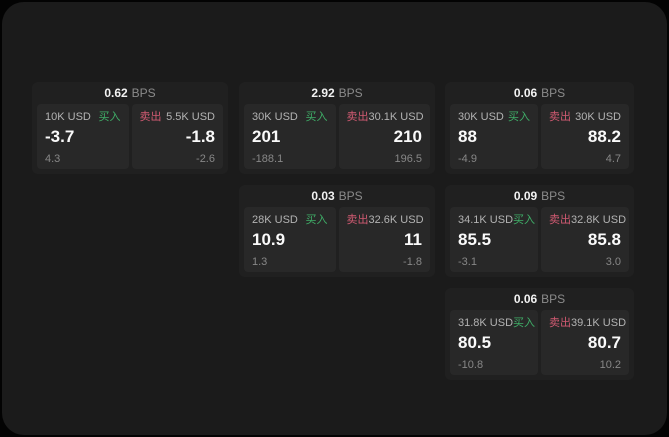  What do you see at coordinates (323, 196) in the screenshot?
I see `bps-value: 0.03` at bounding box center [323, 196].